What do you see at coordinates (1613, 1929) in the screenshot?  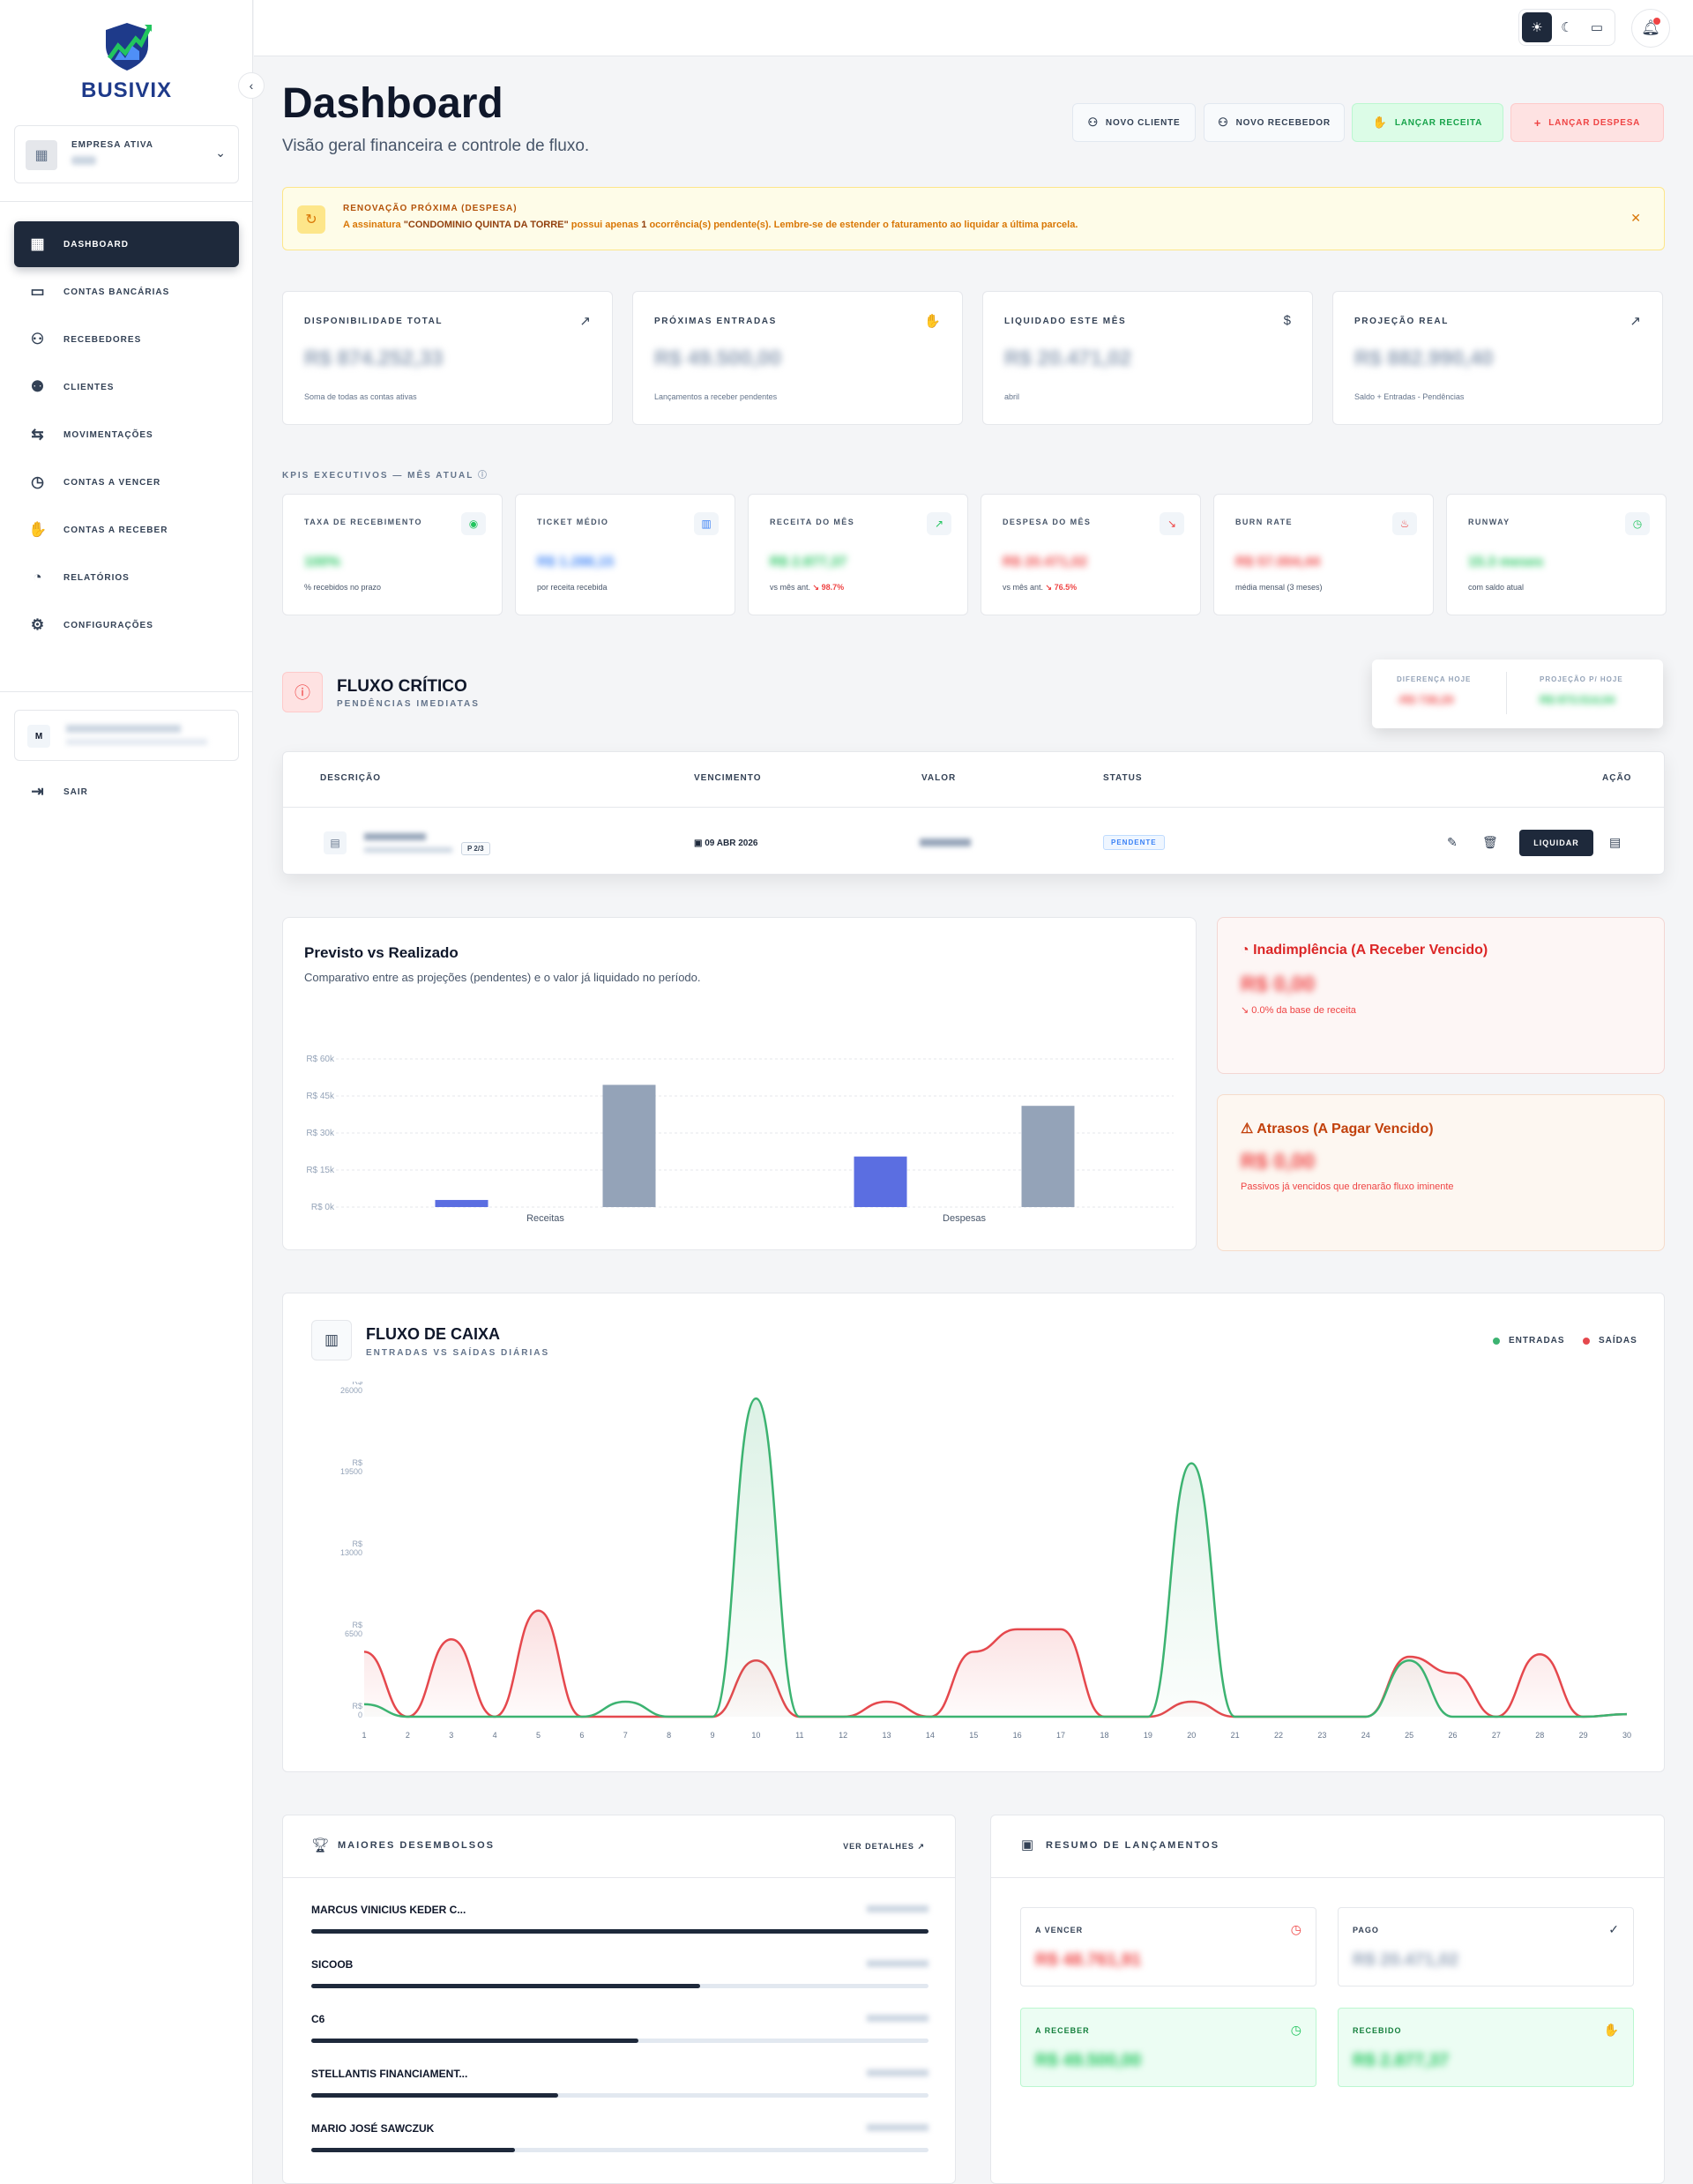 I see `check-circle-icon: ✓` at bounding box center [1613, 1929].